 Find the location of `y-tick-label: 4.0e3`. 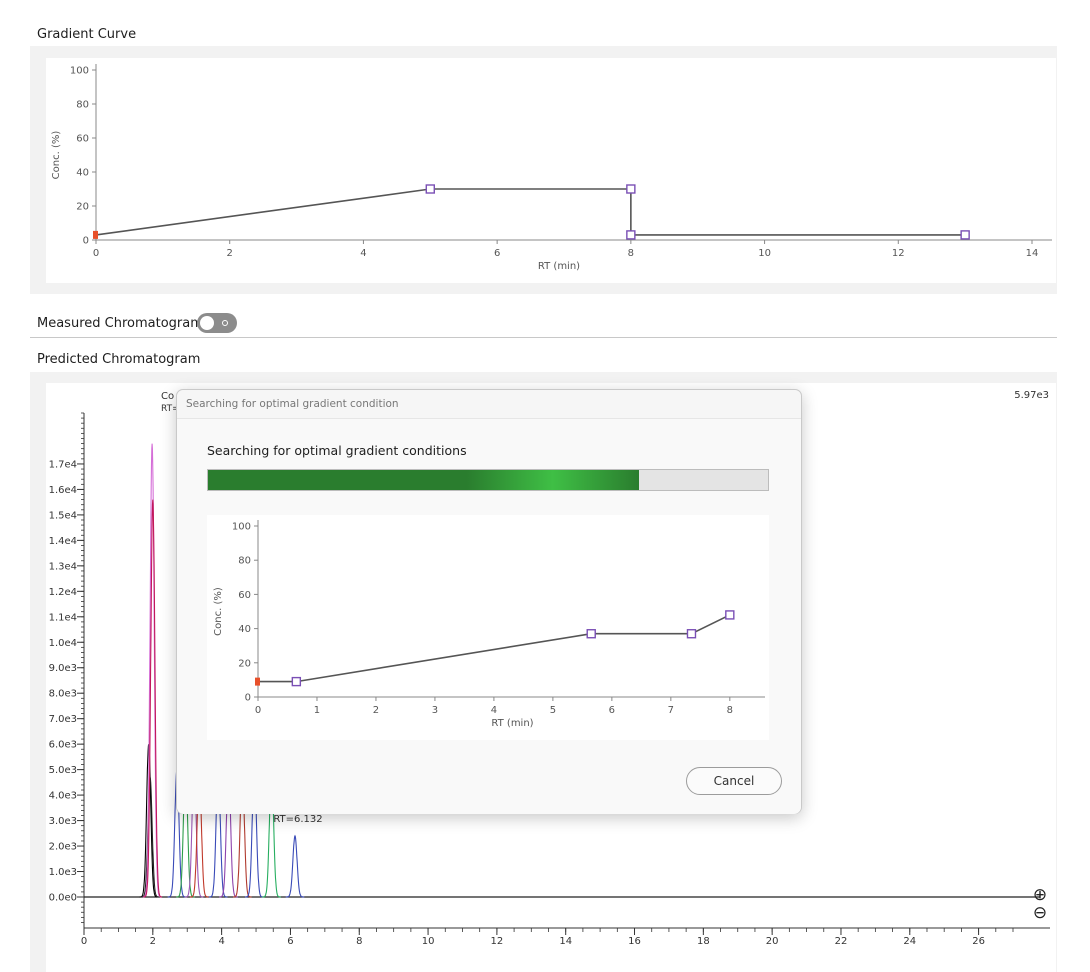

y-tick-label: 4.0e3 is located at coordinates (63, 796).